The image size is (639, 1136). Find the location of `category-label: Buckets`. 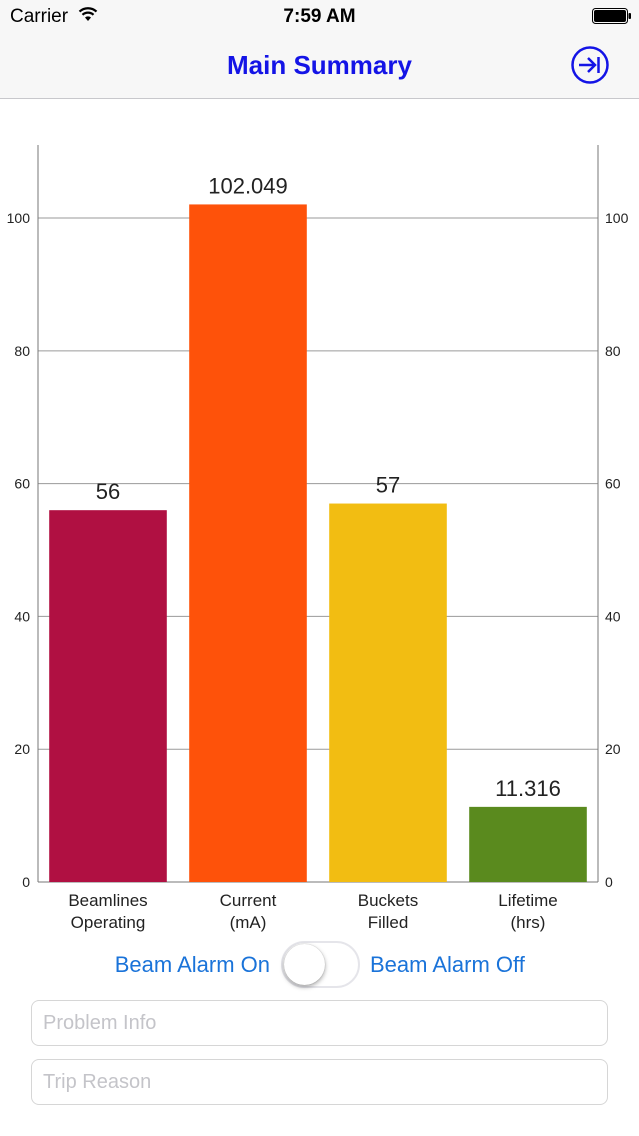

category-label: Buckets is located at coordinates (388, 900).